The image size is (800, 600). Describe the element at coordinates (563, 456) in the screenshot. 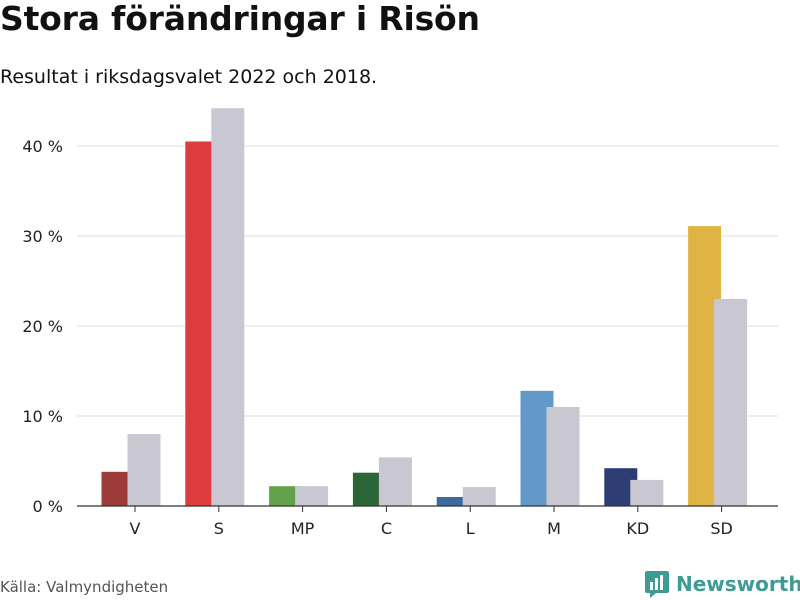

I see `bar-2018-m` at that location.